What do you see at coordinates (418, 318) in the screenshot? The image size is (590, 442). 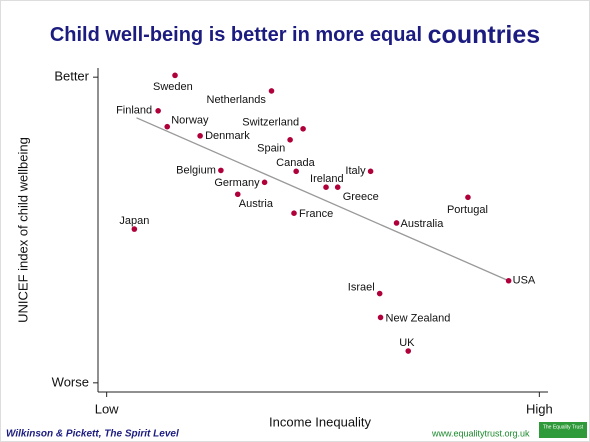 I see `point-label: New Zealand` at bounding box center [418, 318].